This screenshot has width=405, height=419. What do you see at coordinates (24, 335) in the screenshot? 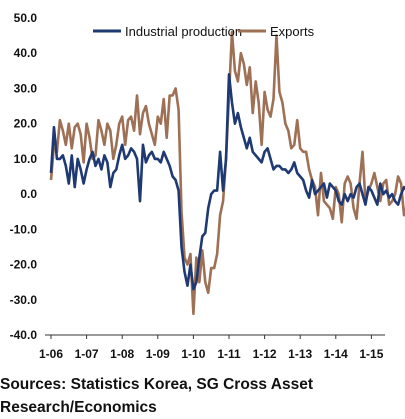
I see `y-tick-label: -40.0` at bounding box center [24, 335].